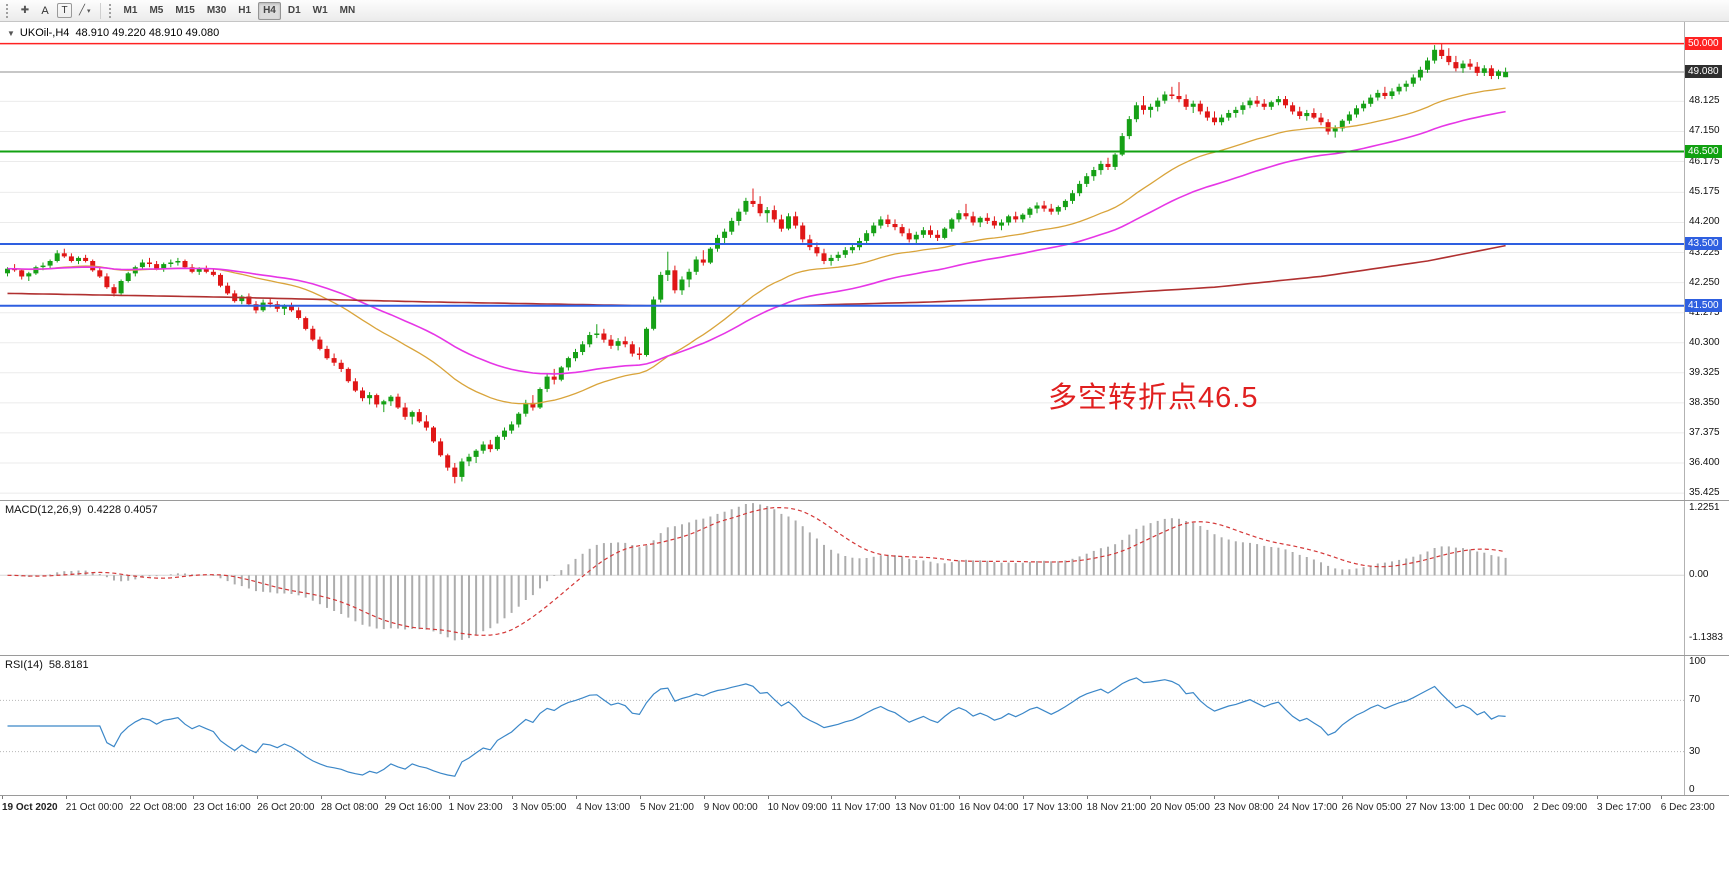  Describe the element at coordinates (64, 10) in the screenshot. I see `text-box-button: T` at that location.